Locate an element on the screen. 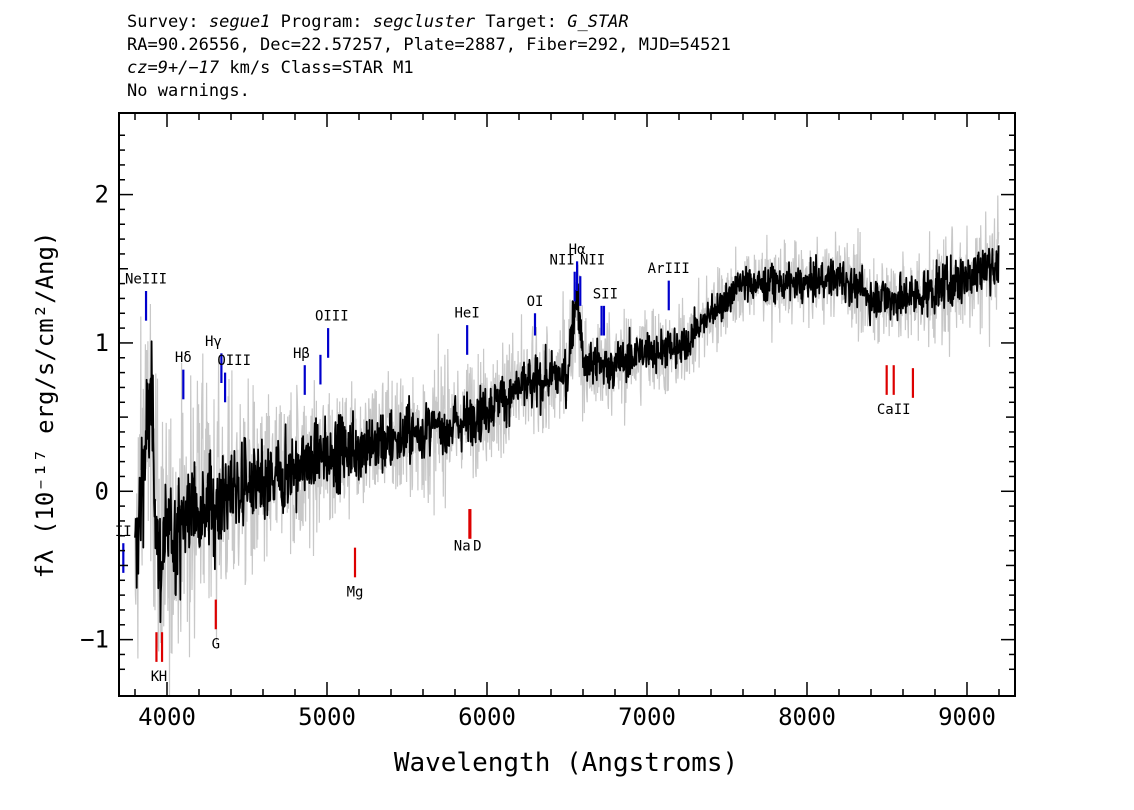  emission-line-label: Hδ is located at coordinates (183, 358).